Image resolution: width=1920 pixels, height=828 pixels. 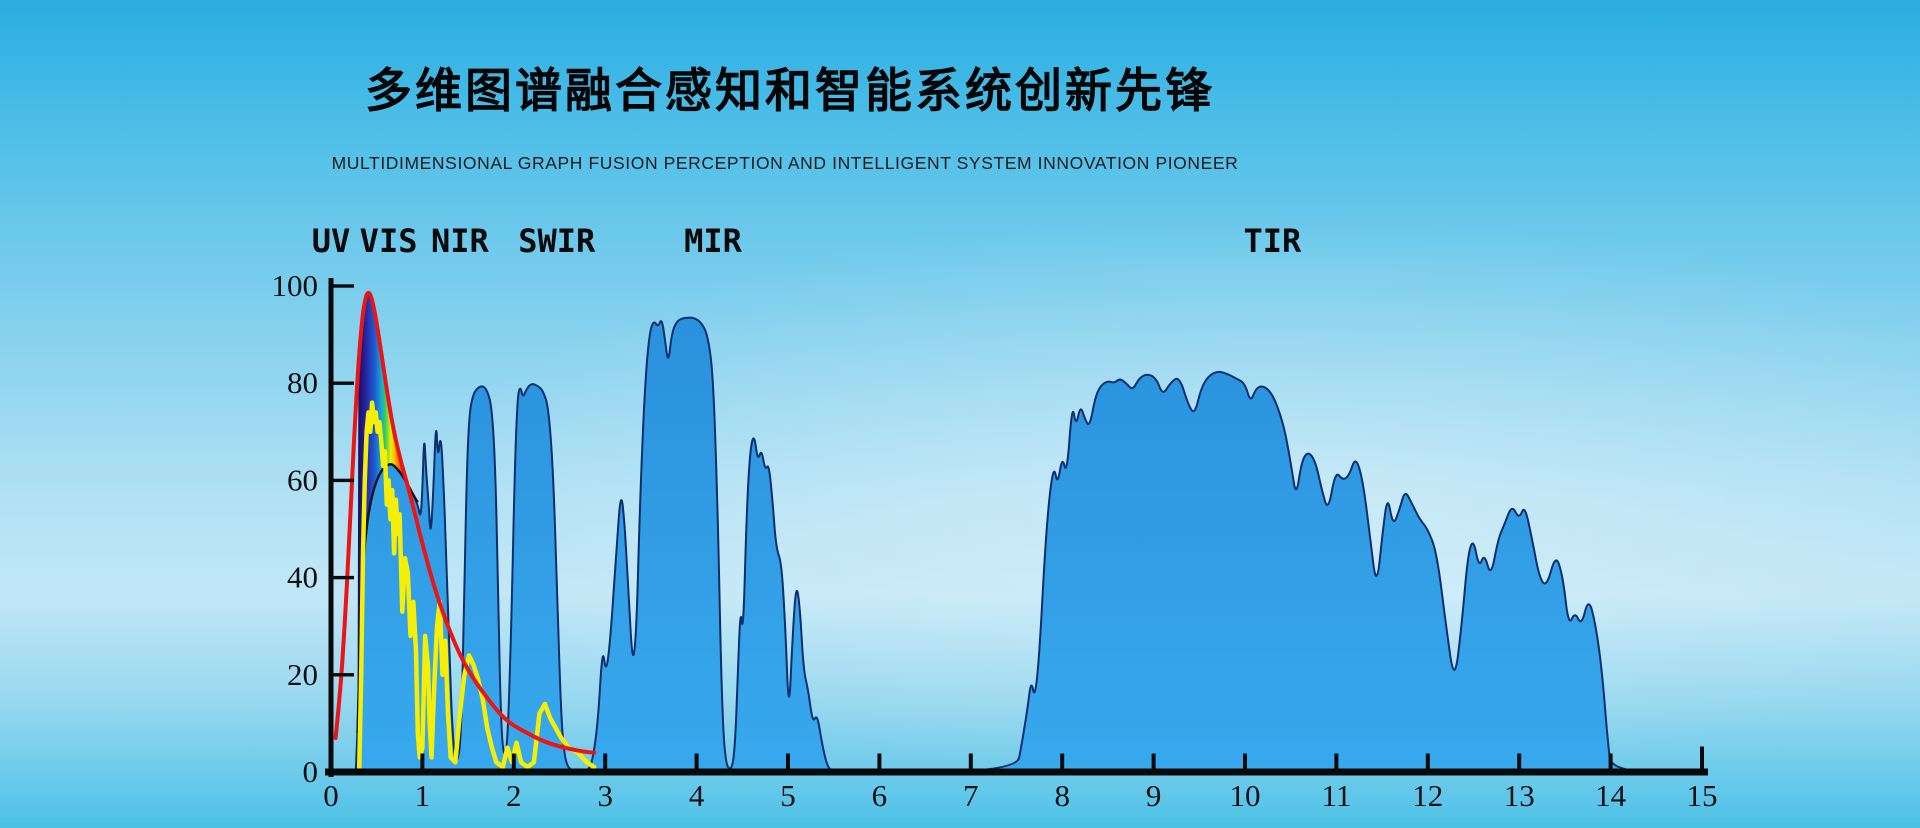 I want to click on page-title: 多维图谱融合感知和智能系统创新先锋, so click(x=790, y=90).